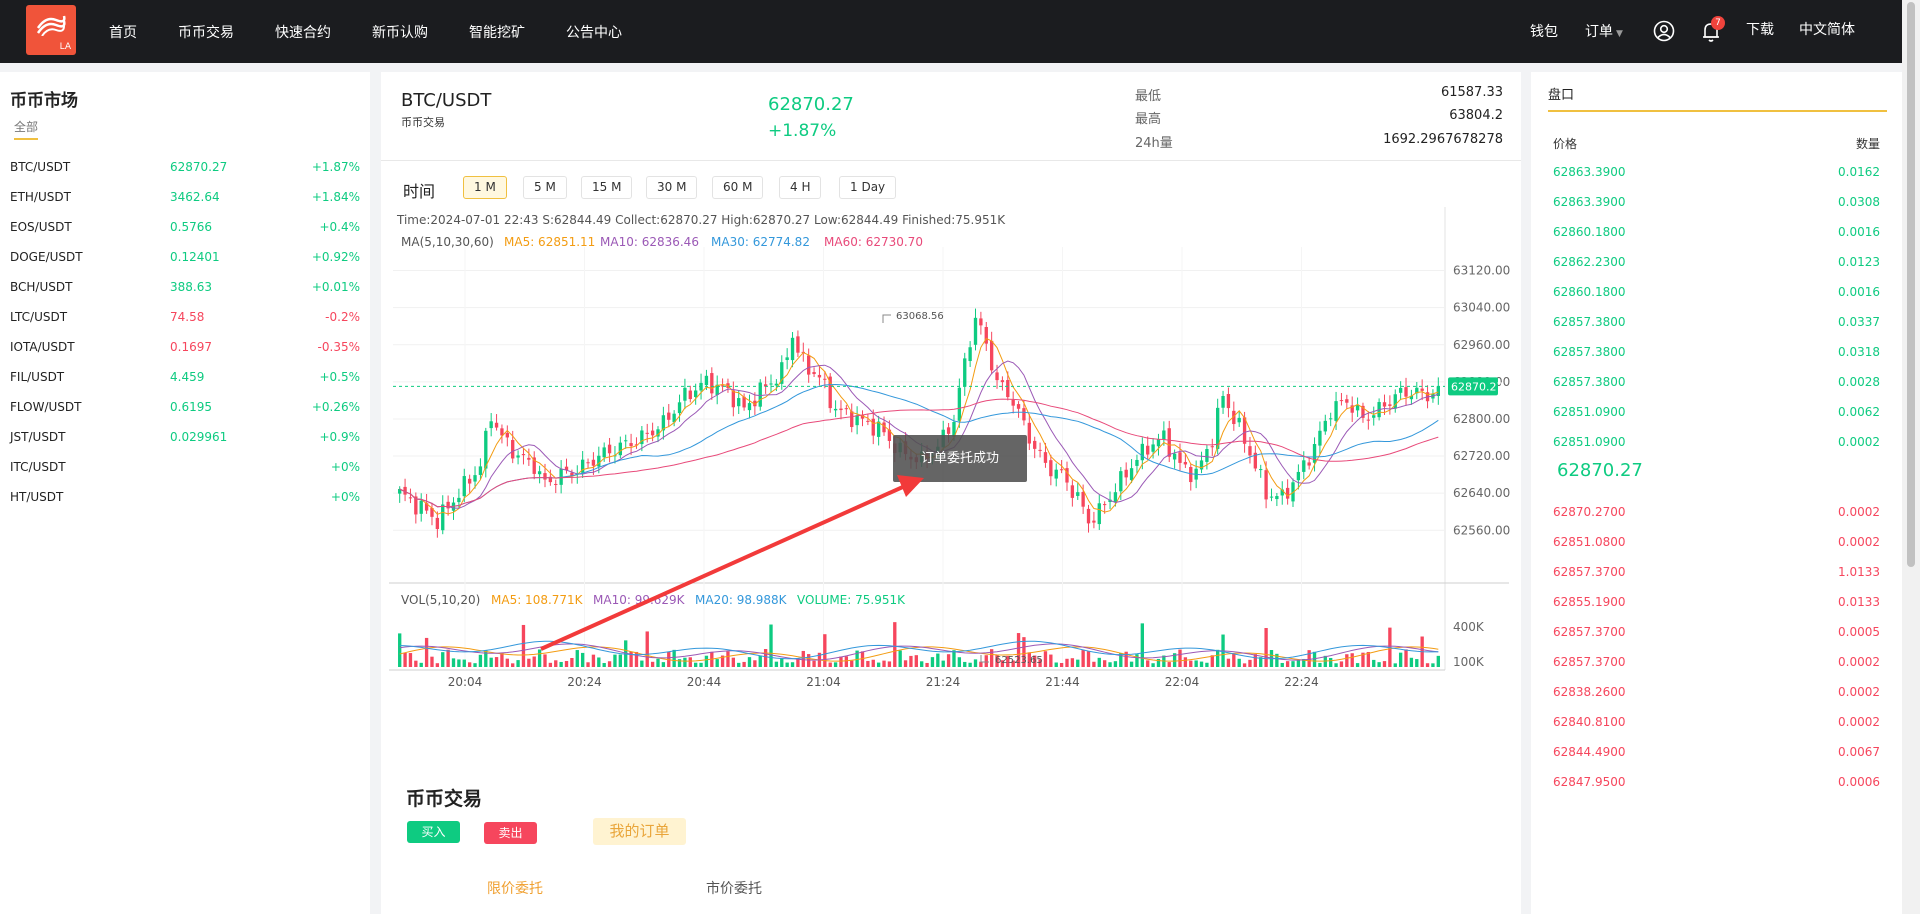 This screenshot has height=914, width=1920. I want to click on market-row: FLOW/USDT 0.6195 +0.26%, so click(185, 415).